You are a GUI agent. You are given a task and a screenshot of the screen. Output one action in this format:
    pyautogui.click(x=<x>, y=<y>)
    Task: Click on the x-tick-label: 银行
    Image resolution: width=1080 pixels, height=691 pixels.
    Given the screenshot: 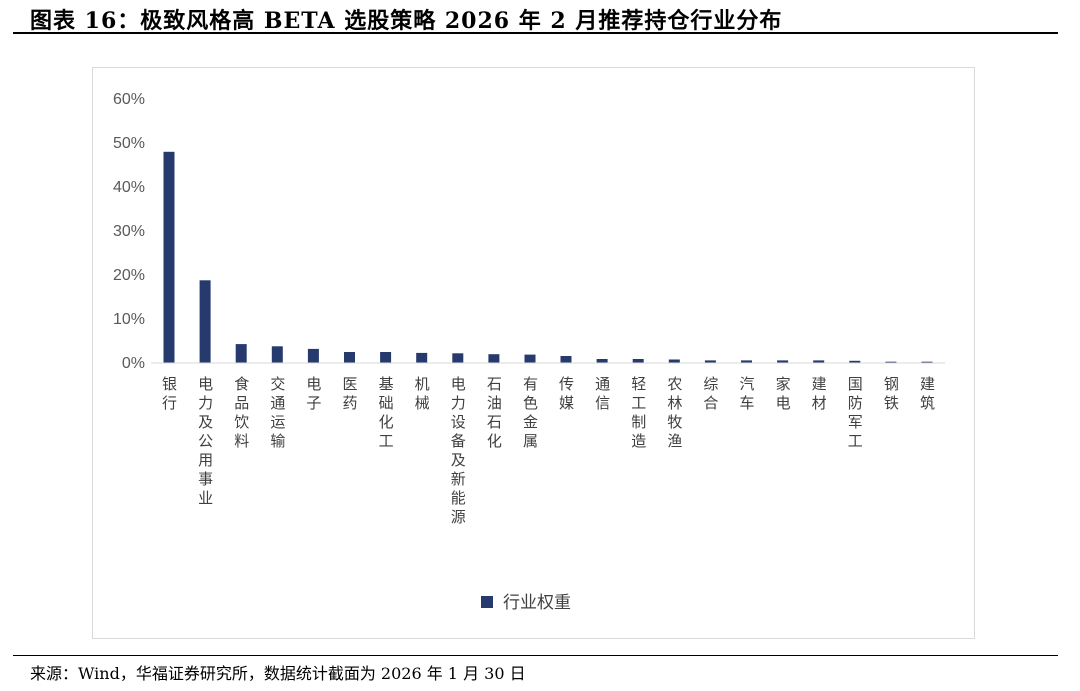 What is the action you would take?
    pyautogui.click(x=169, y=395)
    